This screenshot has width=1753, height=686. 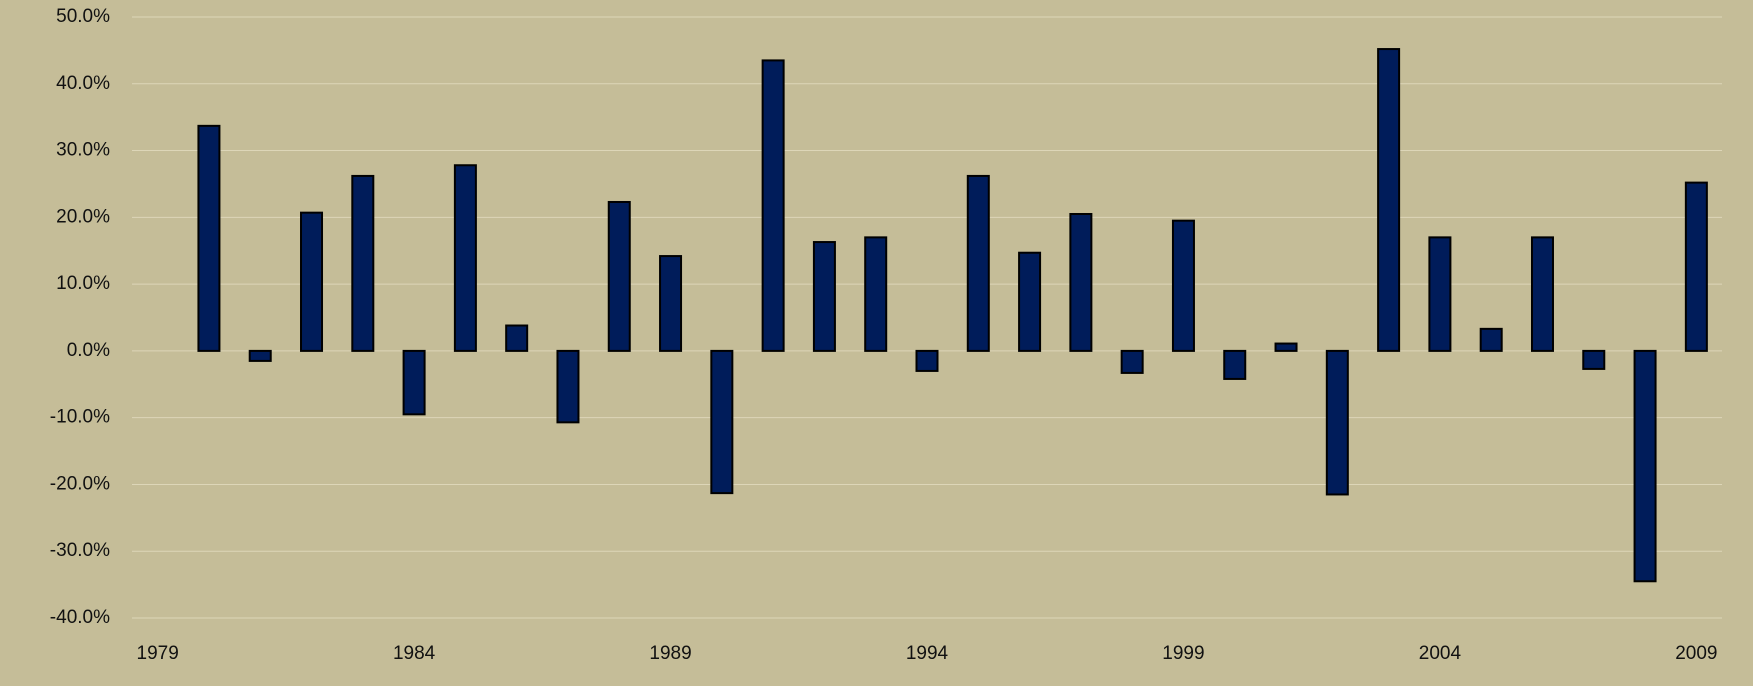 I want to click on y-tick-label: 20.0%, so click(x=83, y=216).